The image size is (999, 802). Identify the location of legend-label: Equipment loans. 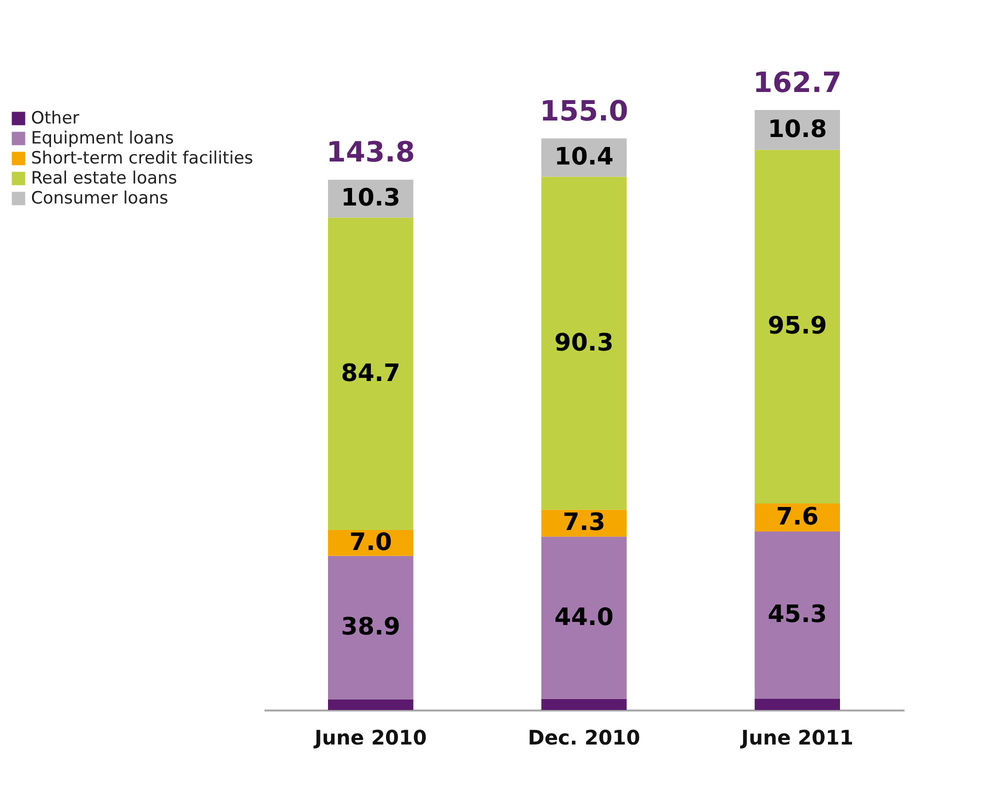
(102, 138).